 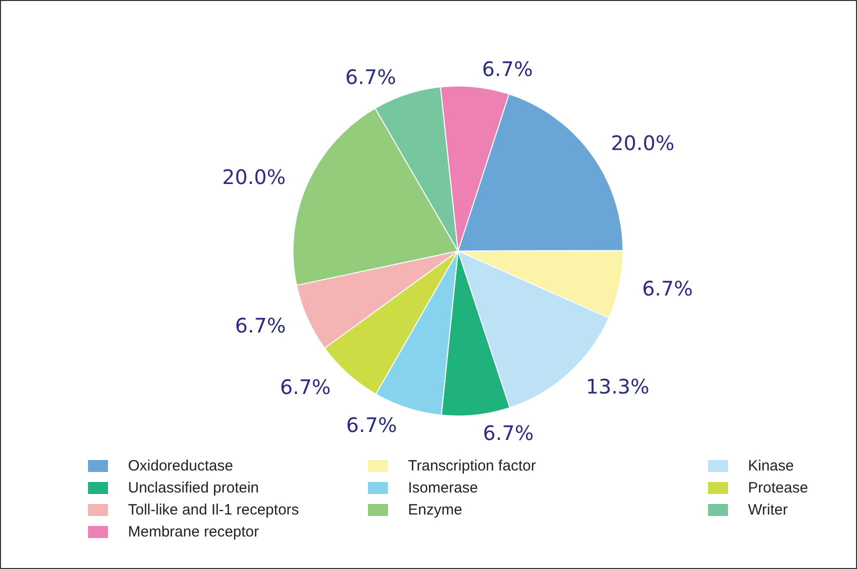 I want to click on legend-label: Membrane receptor, so click(x=193, y=532).